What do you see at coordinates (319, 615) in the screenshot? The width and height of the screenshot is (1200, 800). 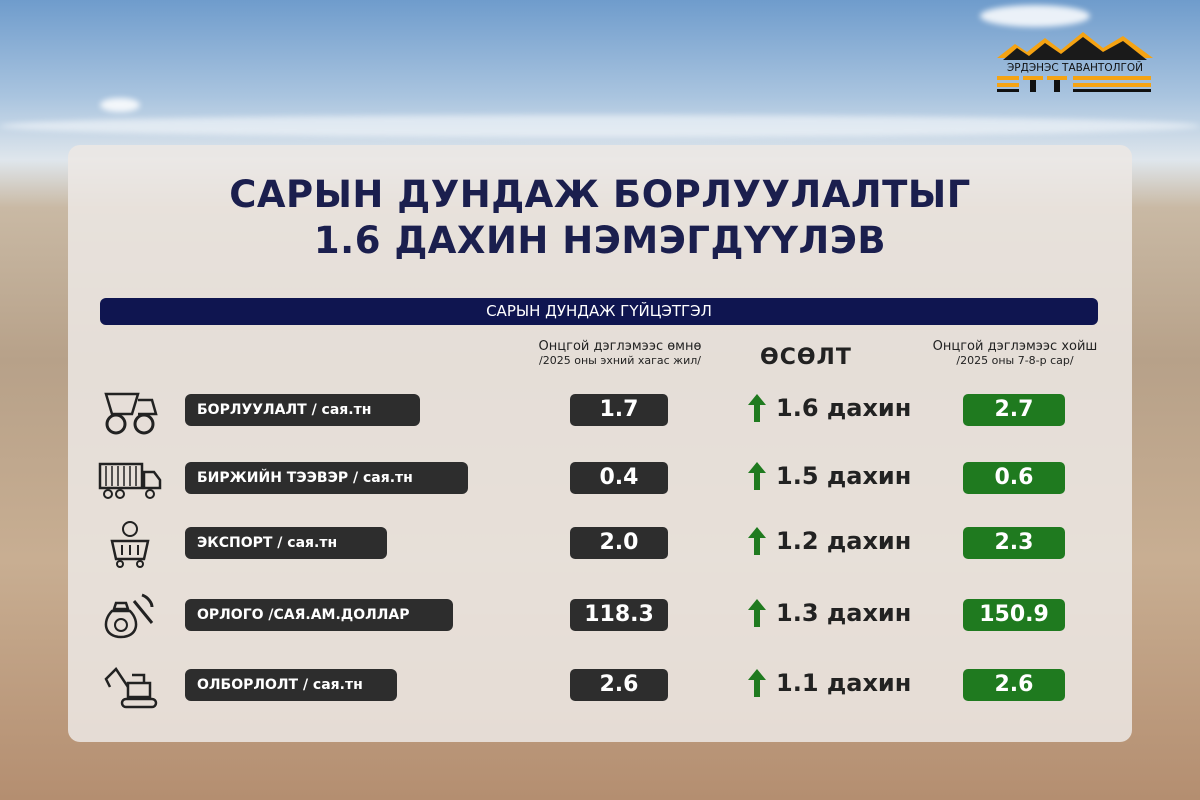 I see `metric-label: ОРЛОГО /САЯ.АМ.ДОЛЛАР` at bounding box center [319, 615].